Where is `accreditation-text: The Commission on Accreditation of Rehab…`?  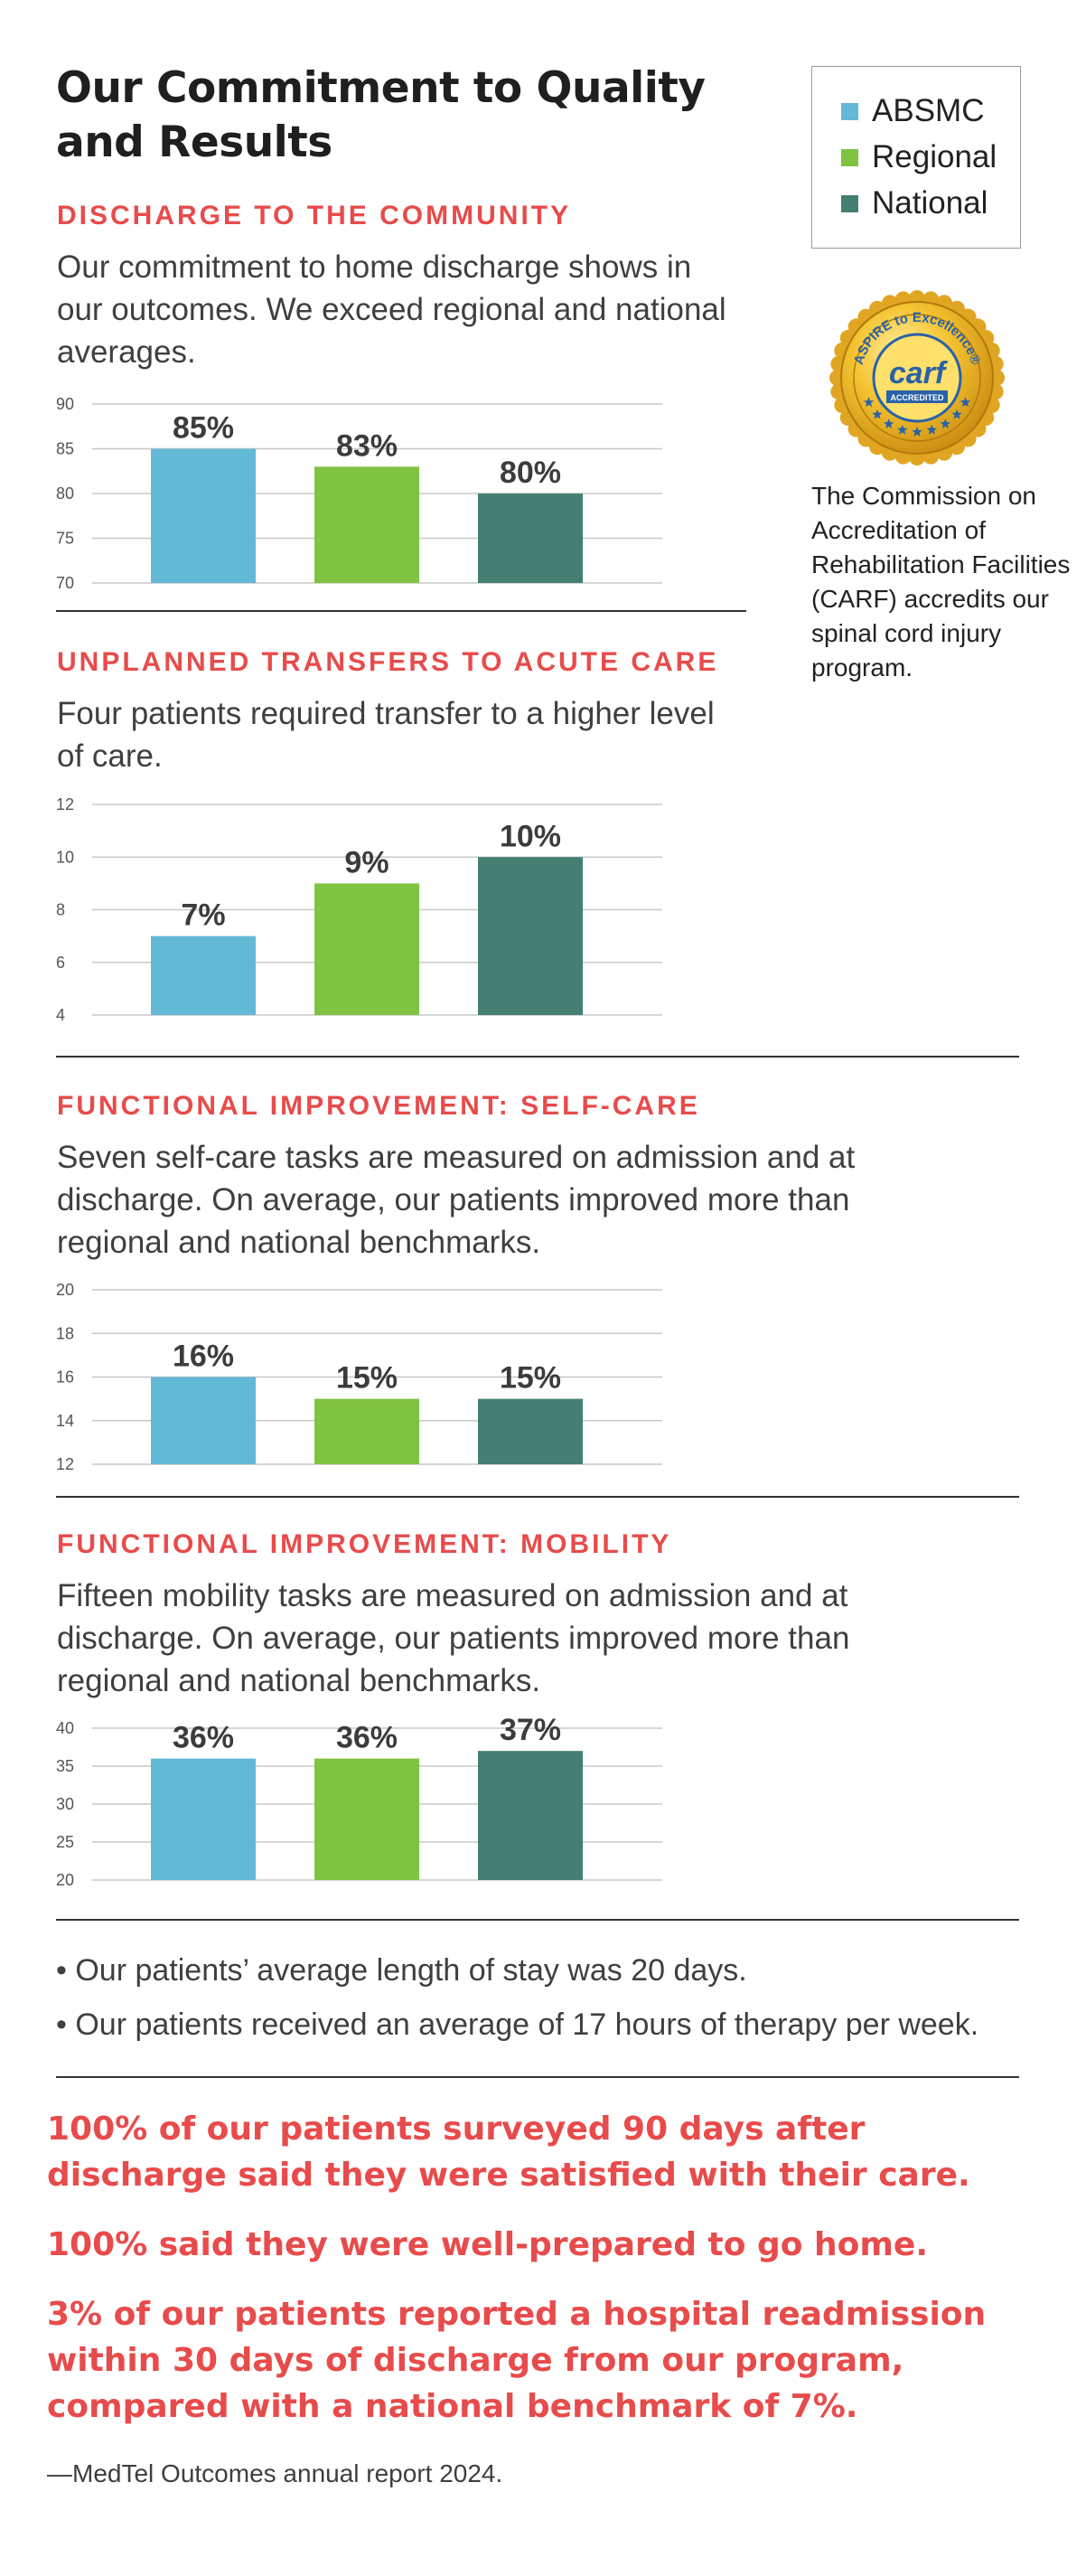
accreditation-text: The Commission on Accreditation of Rehab… is located at coordinates (941, 582).